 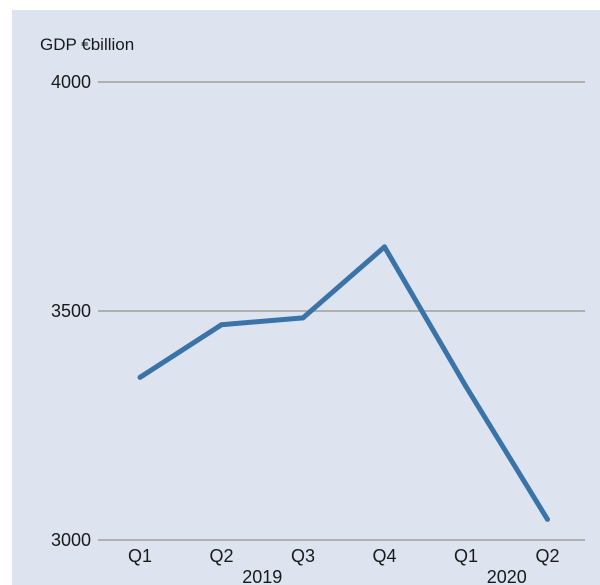 I want to click on x-tick-labels: Q1 Q2 Q3 Q4 Q1 Q2, so click(x=344, y=556).